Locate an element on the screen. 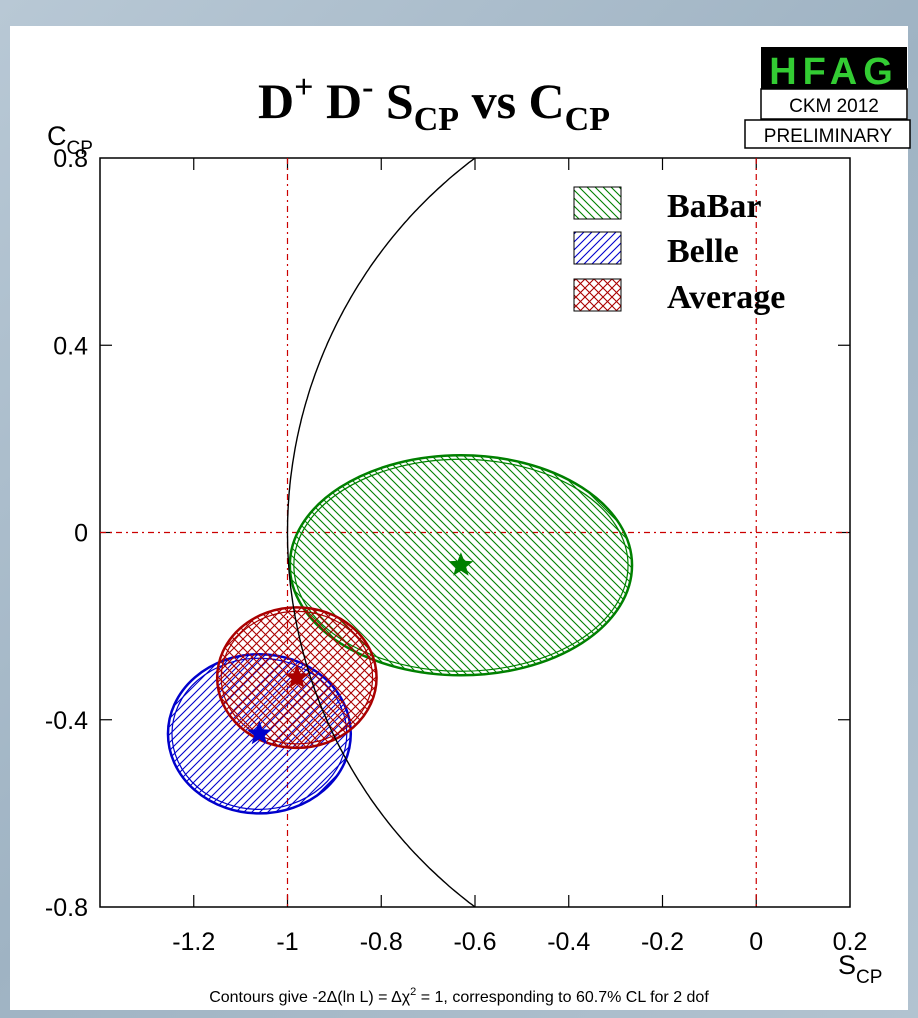  x-tick-label-5: -0.2 is located at coordinates (662, 942).